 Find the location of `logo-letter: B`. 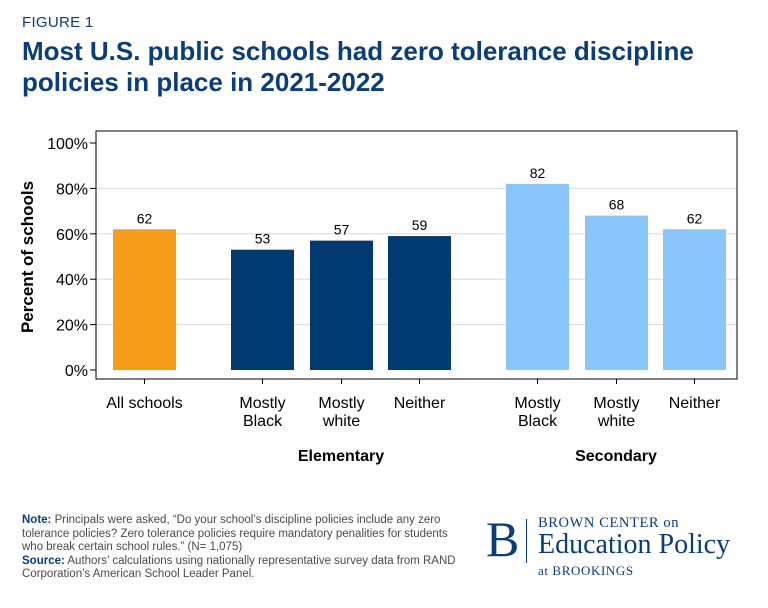

logo-letter: B is located at coordinates (503, 539).